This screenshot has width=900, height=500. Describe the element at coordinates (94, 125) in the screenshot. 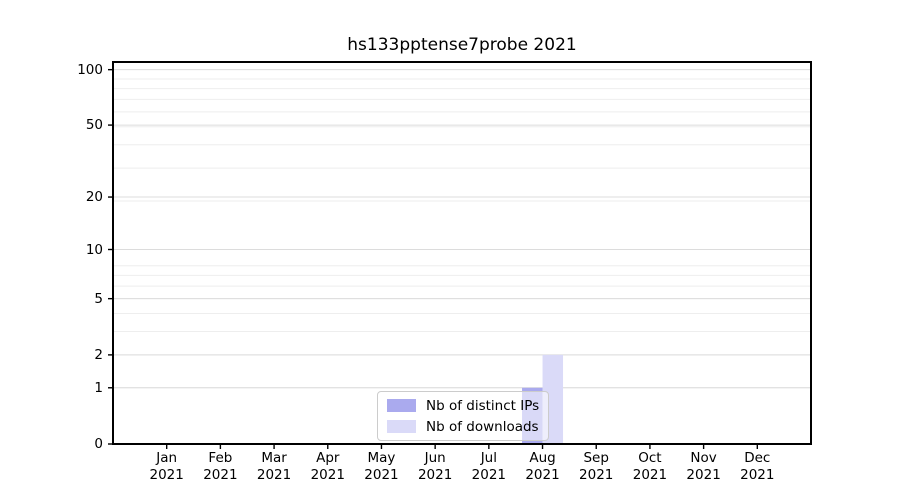

I see `y-tick-label: 50` at that location.